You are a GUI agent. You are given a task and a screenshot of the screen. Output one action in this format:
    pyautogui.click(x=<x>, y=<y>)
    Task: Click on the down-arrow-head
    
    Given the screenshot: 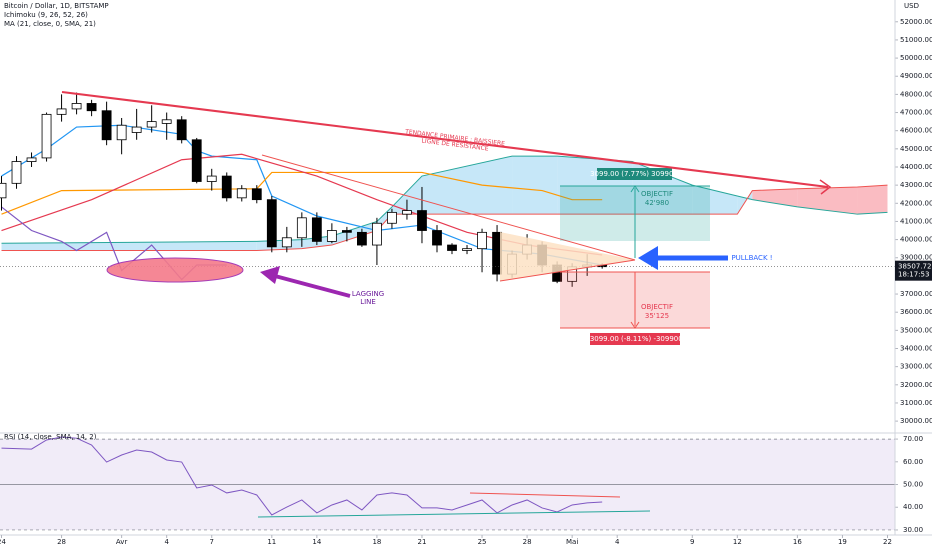 What is the action you would take?
    pyautogui.click(x=635, y=325)
    